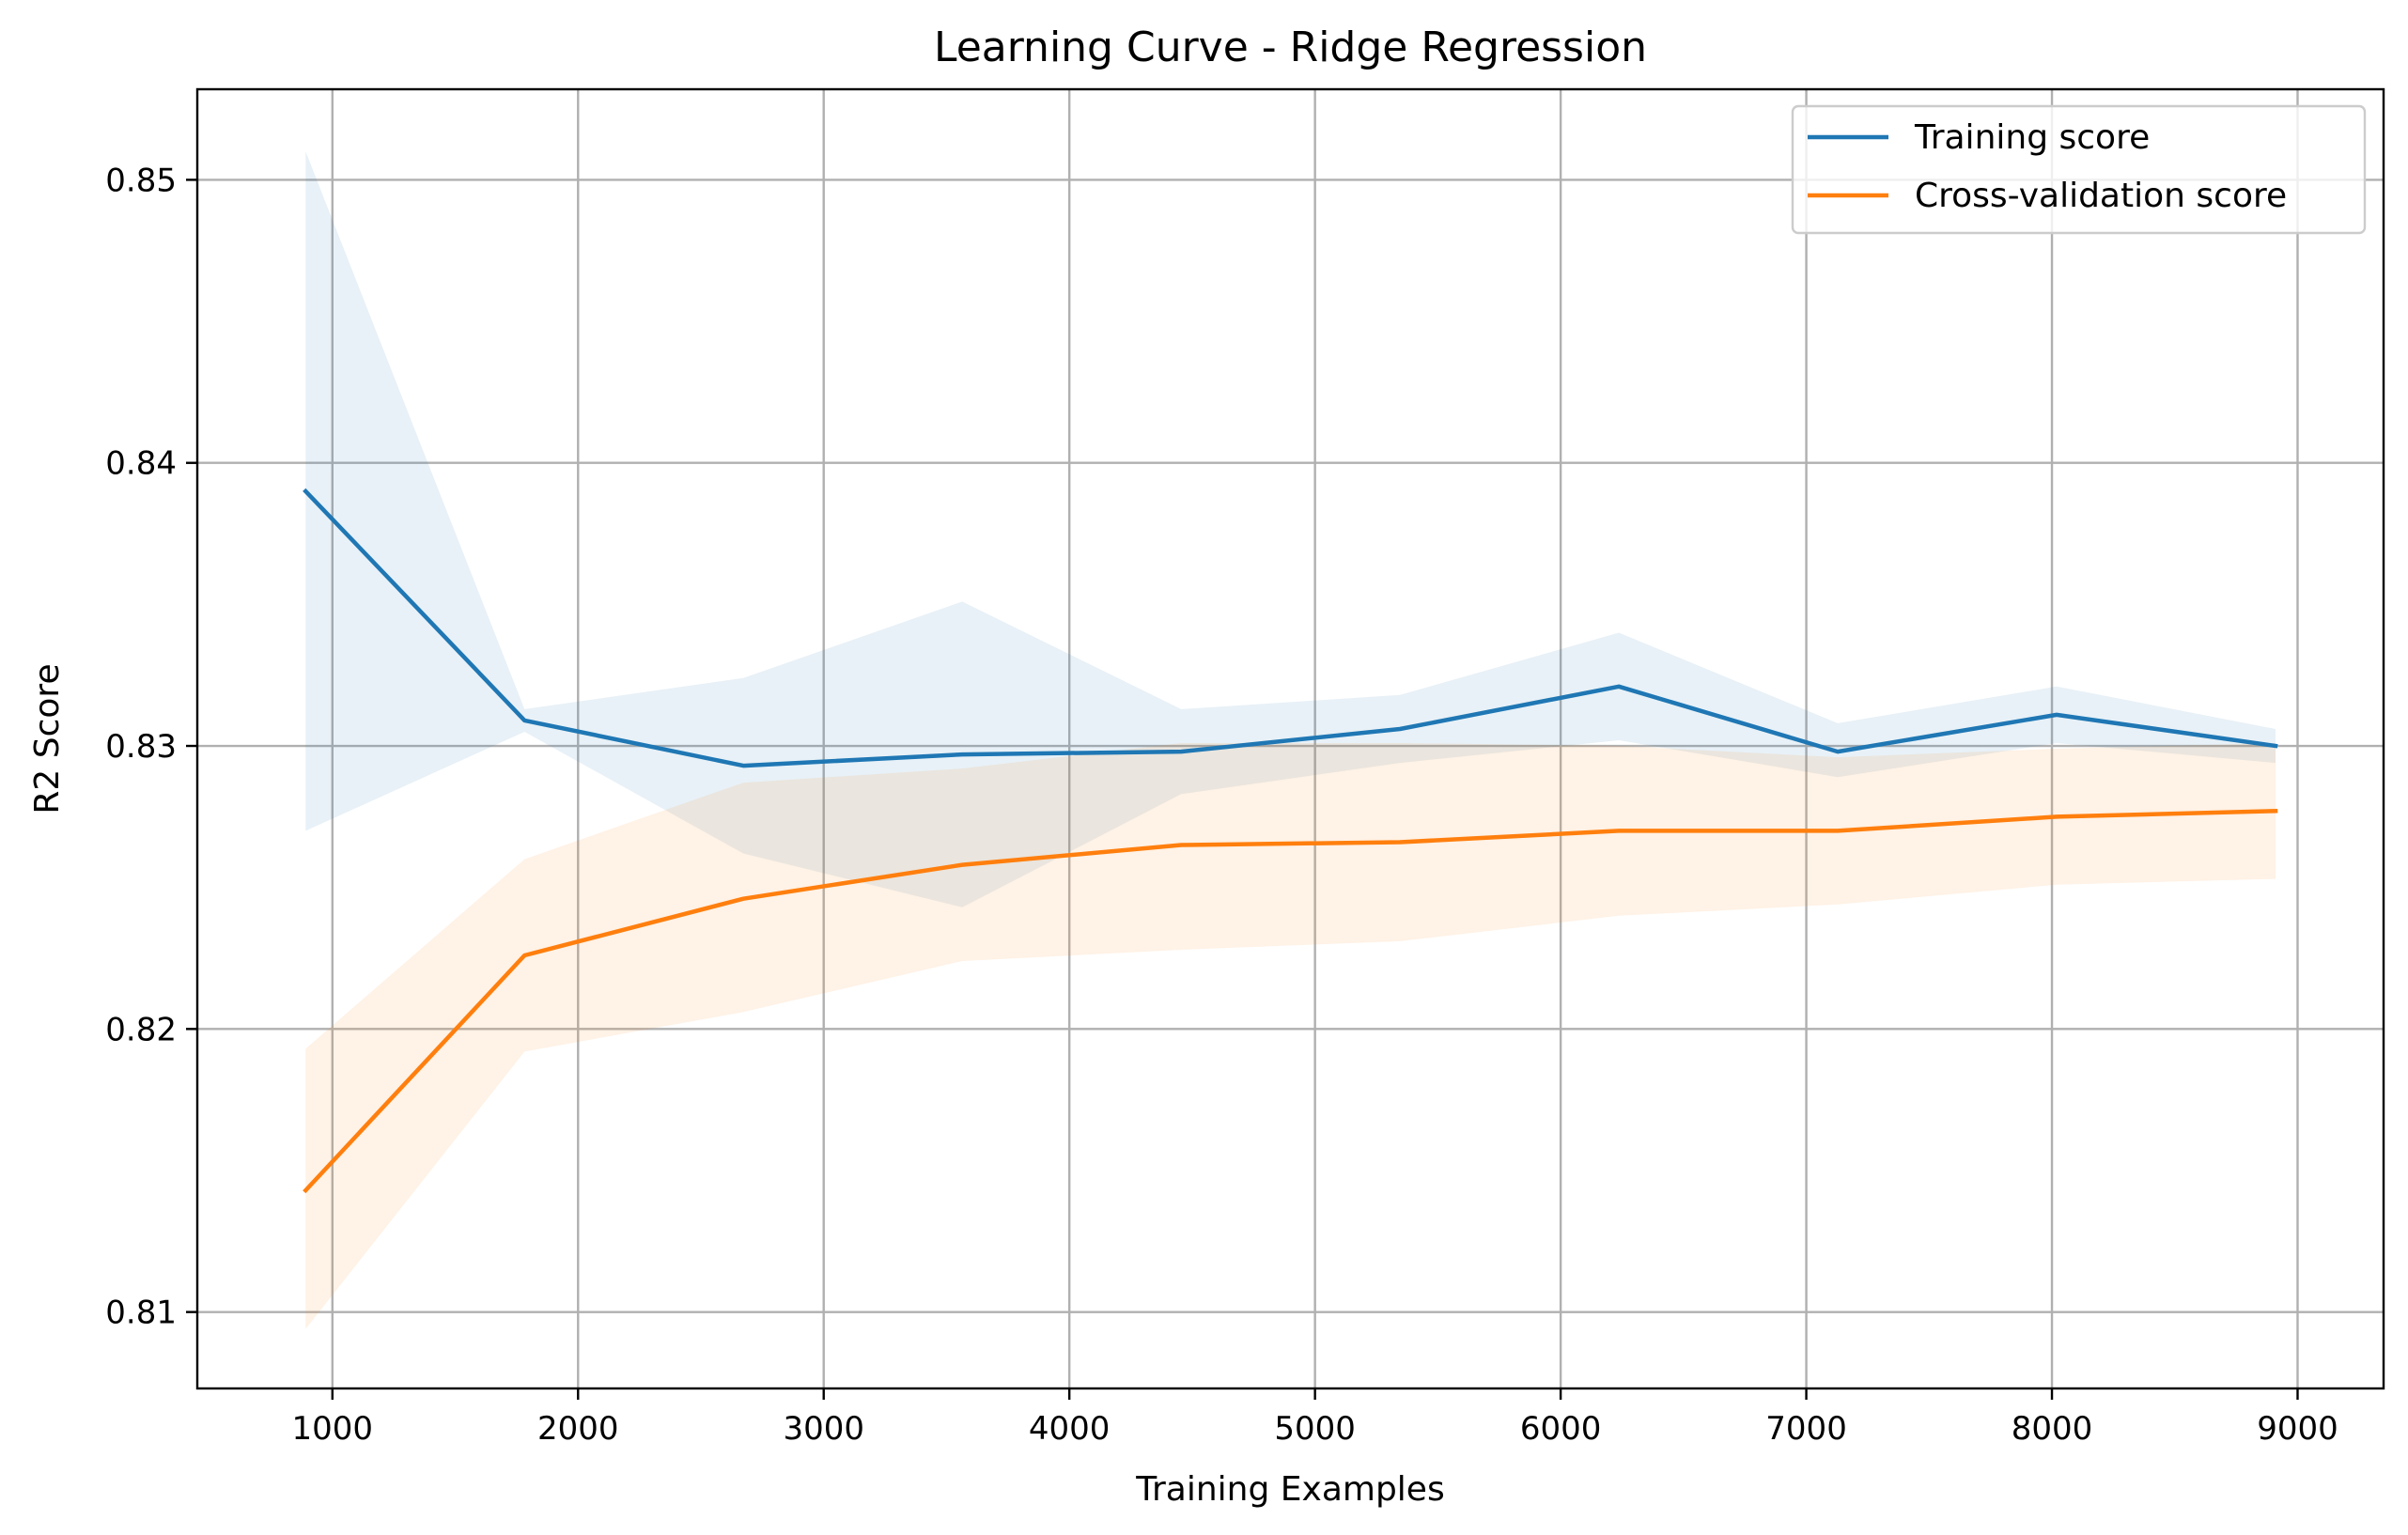 The width and height of the screenshot is (2408, 1535). Describe the element at coordinates (578, 1429) in the screenshot. I see `x-tick-label: 2000` at that location.